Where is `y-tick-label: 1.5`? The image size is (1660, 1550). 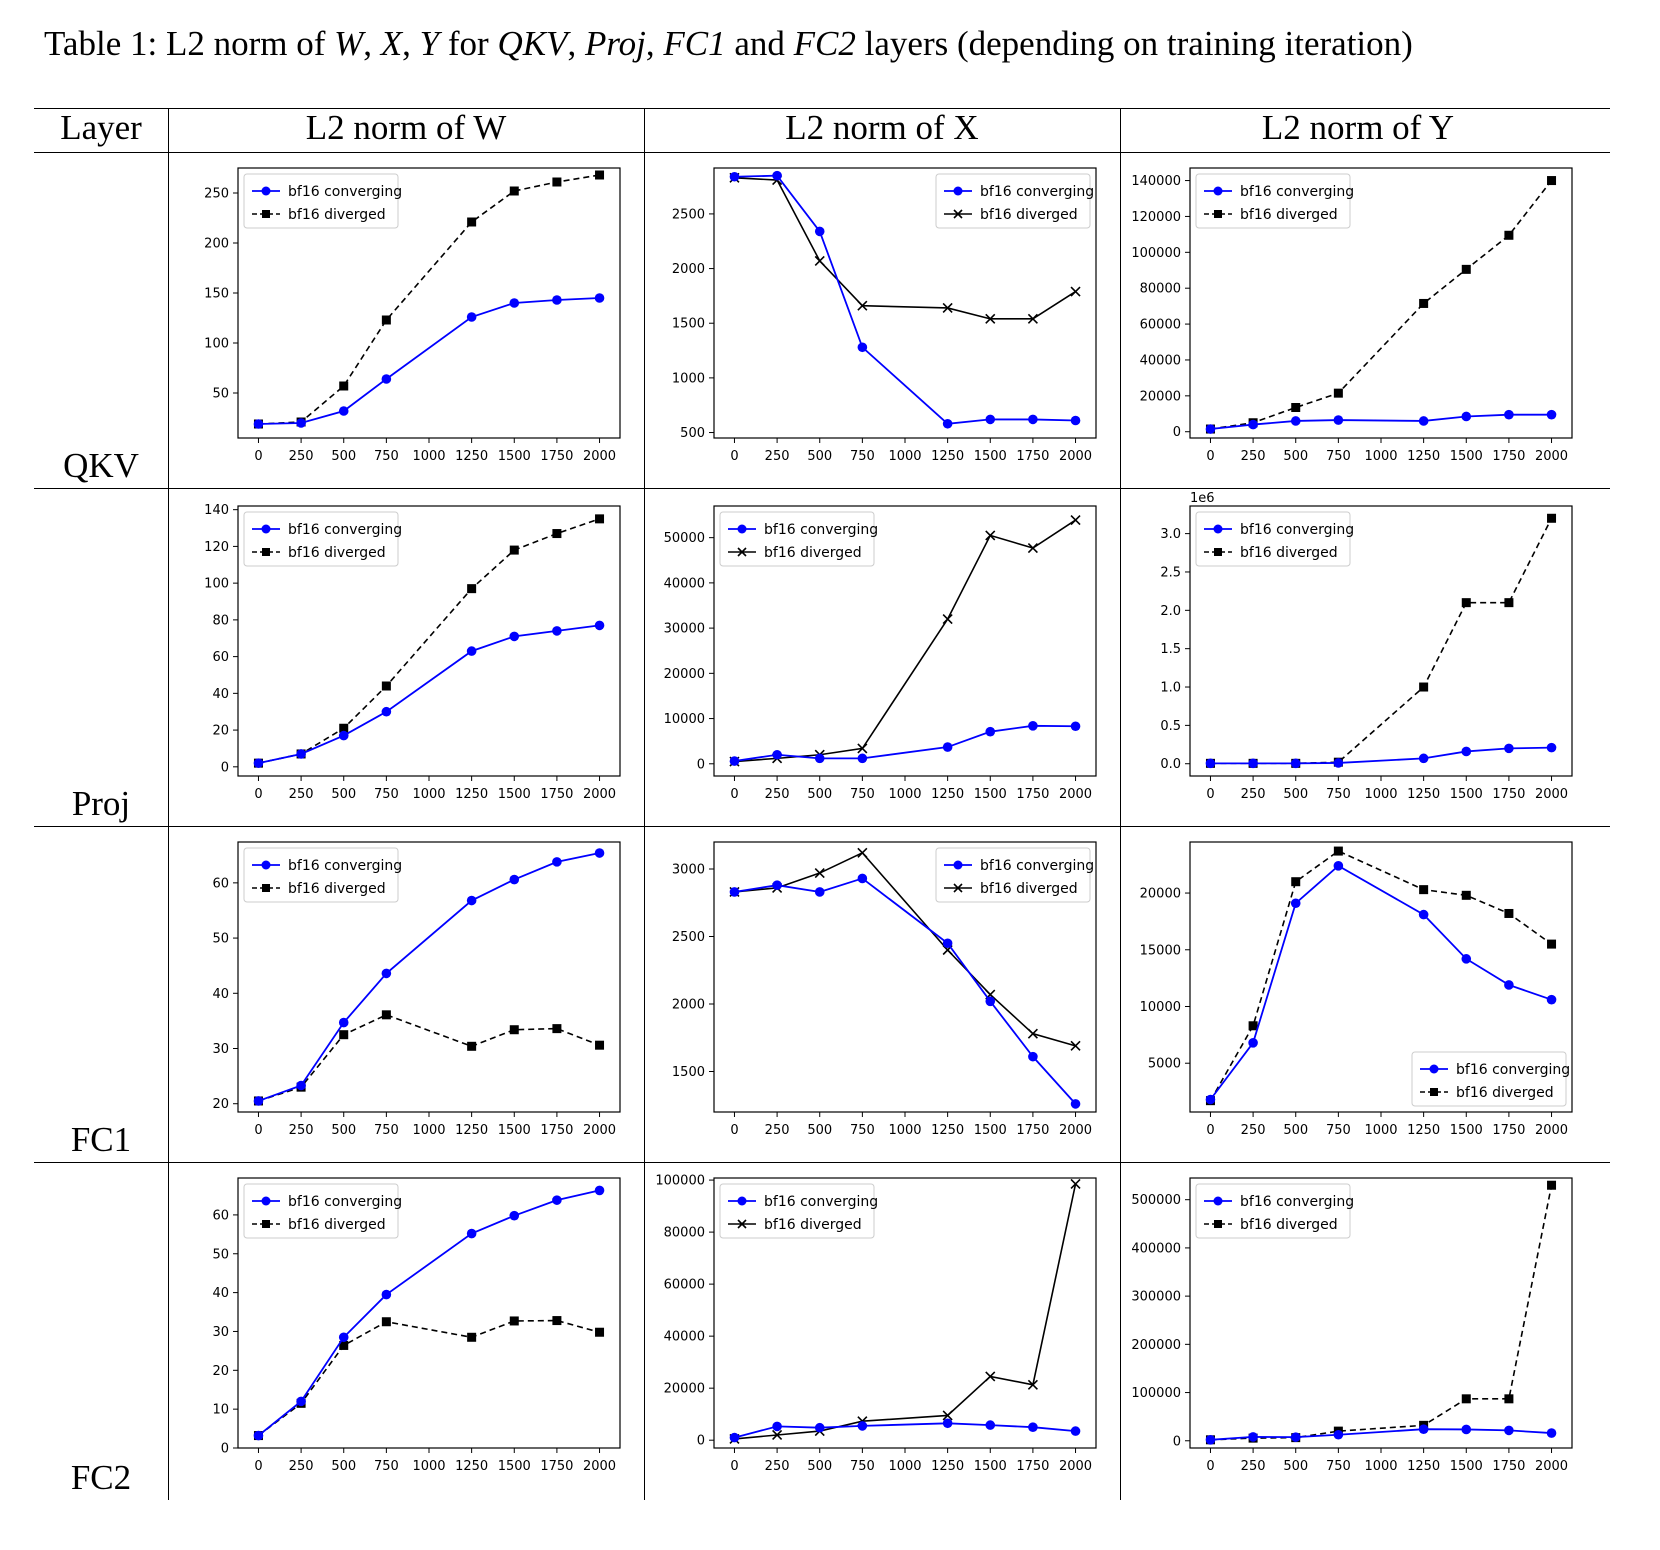
y-tick-label: 1.5 is located at coordinates (1170, 649).